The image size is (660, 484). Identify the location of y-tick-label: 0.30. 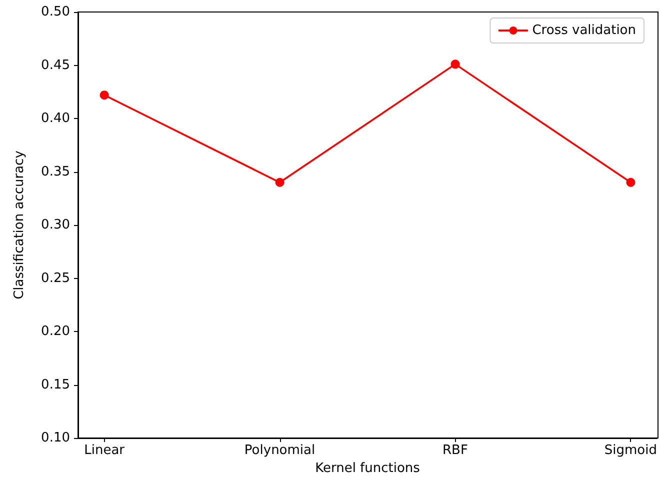
(55, 225).